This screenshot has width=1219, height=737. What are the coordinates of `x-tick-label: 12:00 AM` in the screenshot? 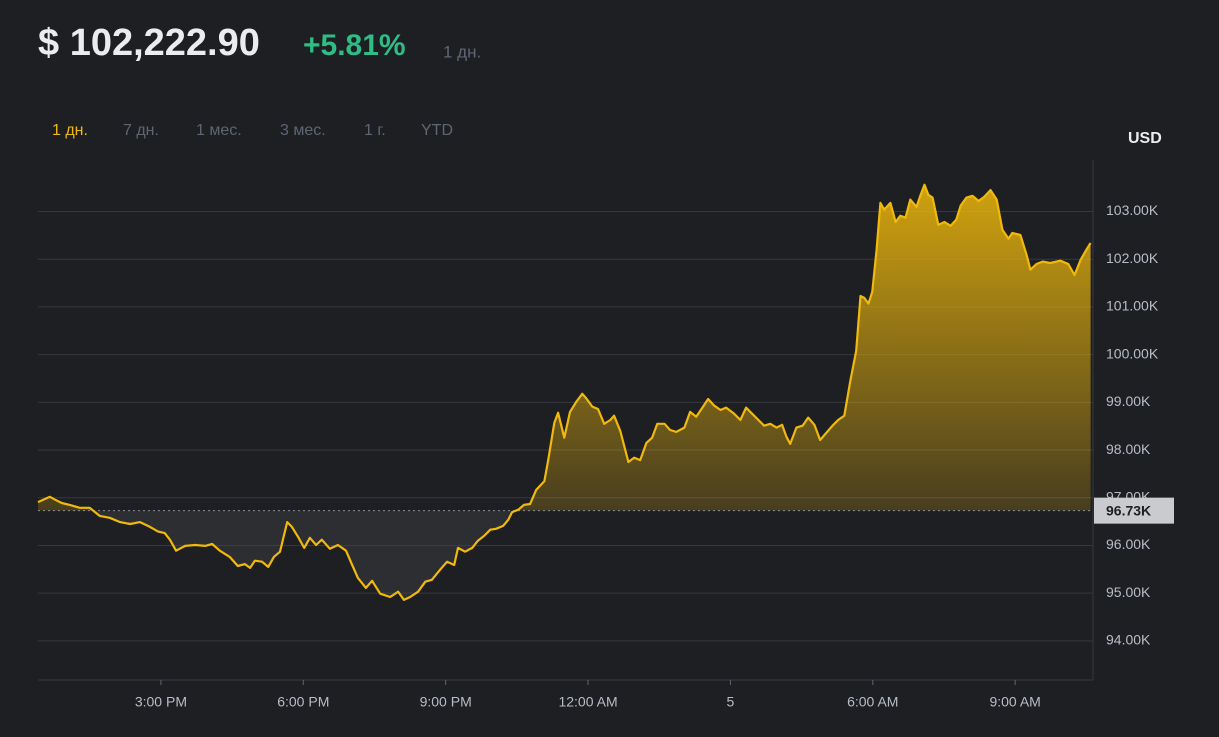 It's located at (587, 702).